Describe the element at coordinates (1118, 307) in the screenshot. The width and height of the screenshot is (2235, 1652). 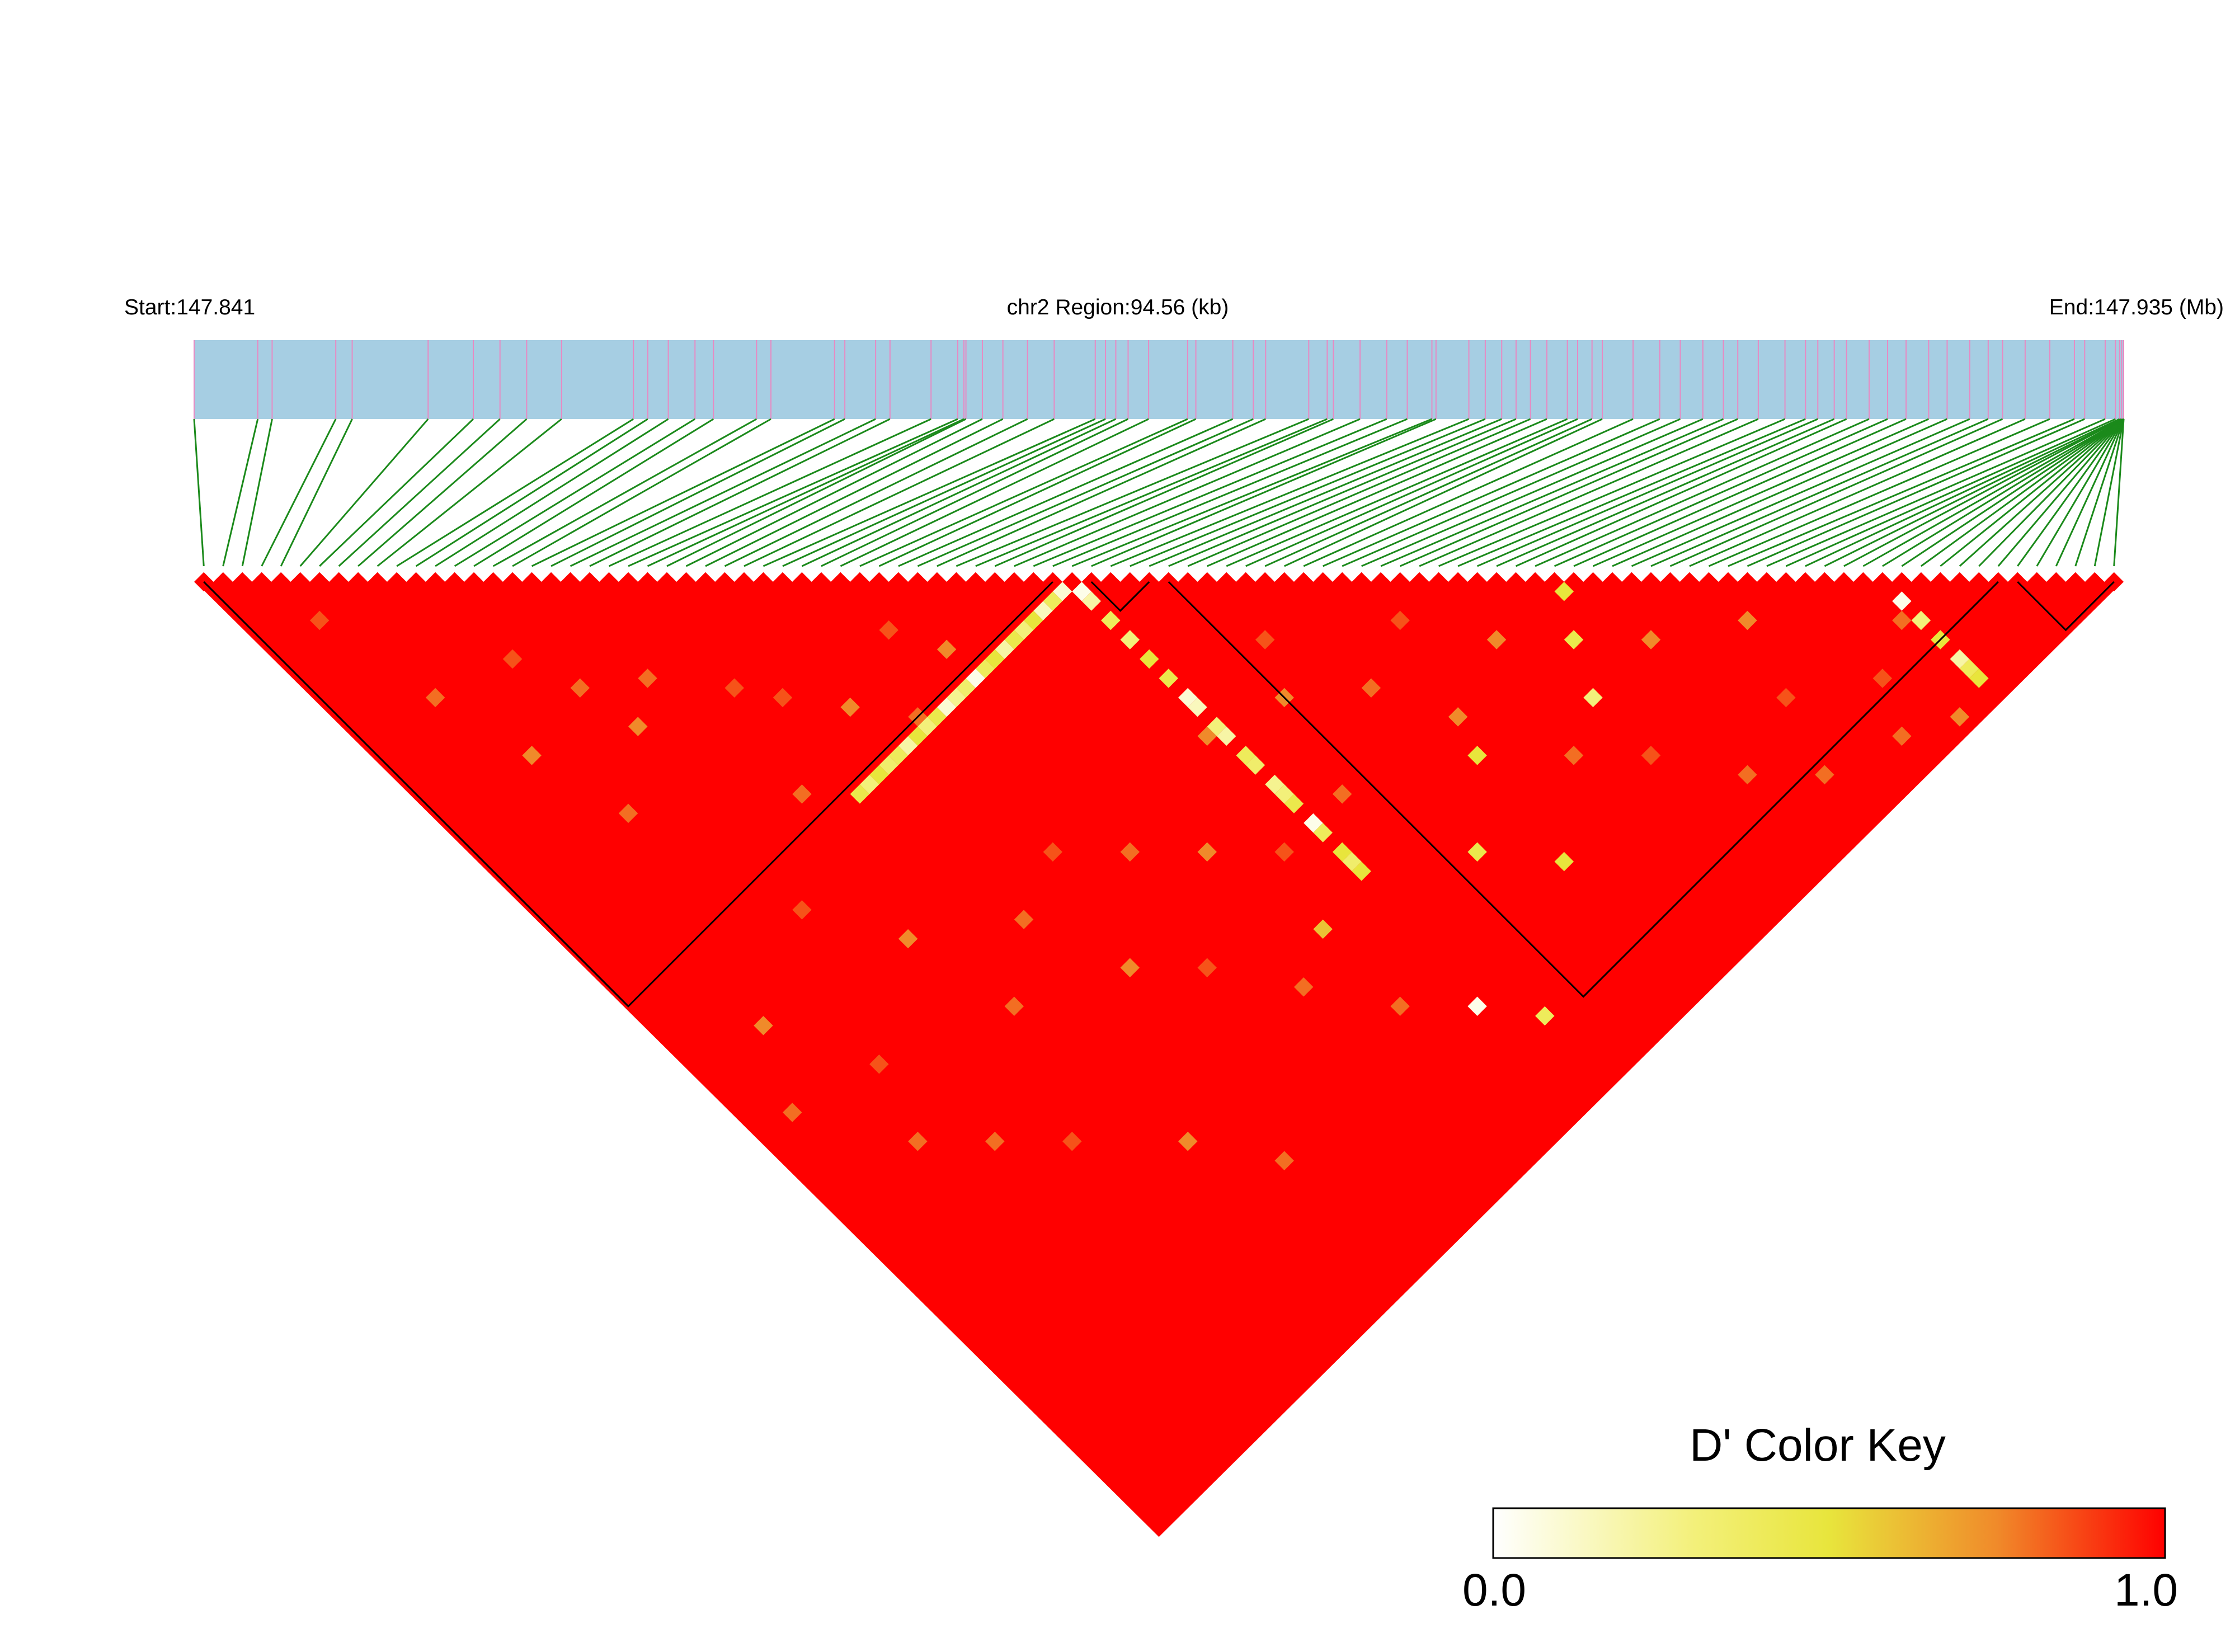
I see `region-center-label: chr2 Region:94.56 (kb)` at that location.